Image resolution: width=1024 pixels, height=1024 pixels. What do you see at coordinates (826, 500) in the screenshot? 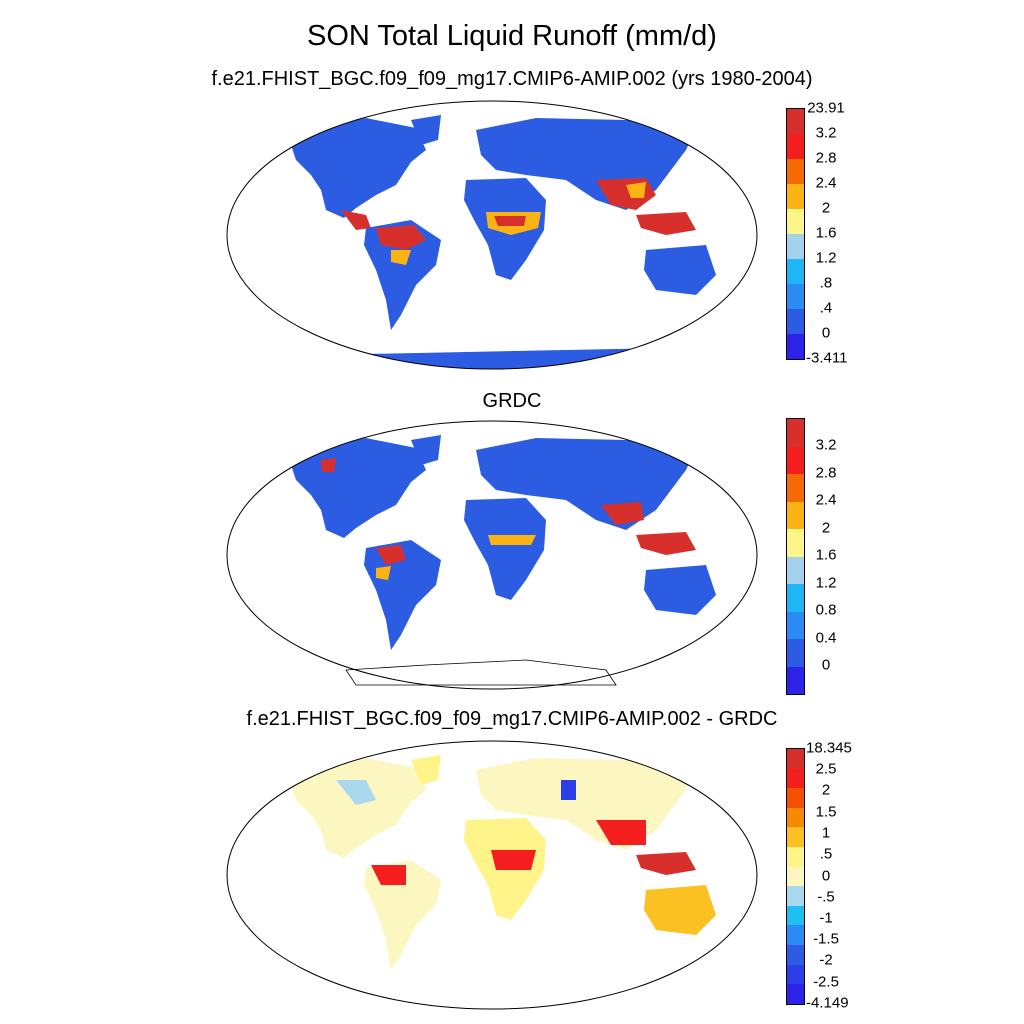
I see `cb2-label: 2.4` at bounding box center [826, 500].